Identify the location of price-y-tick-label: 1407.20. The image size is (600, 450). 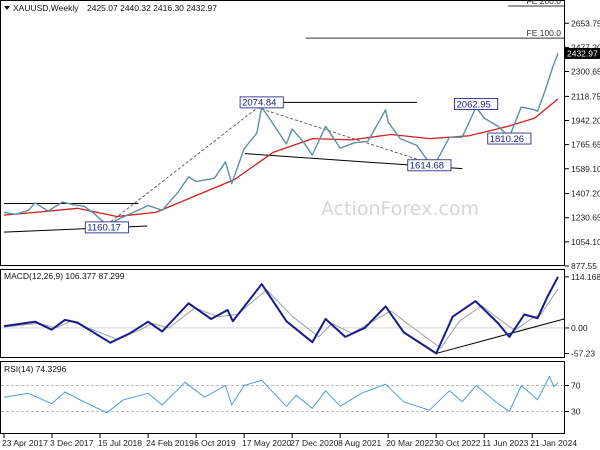
(585, 194).